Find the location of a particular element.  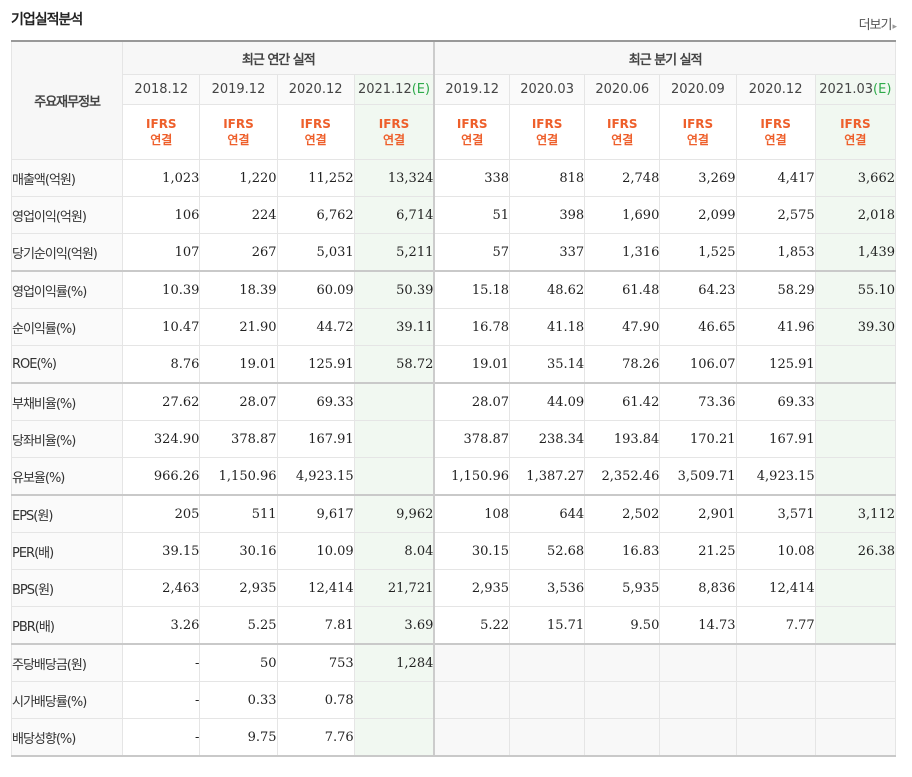

table-cell: 106.07 is located at coordinates (698, 364).